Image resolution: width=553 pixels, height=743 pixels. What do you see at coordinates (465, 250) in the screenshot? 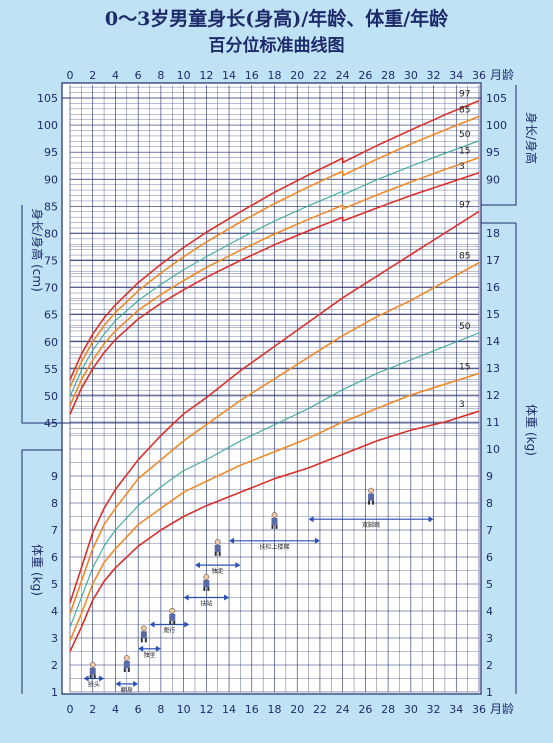
I see `percentile-labels: 97 85 50 15 3 97 85 50 15 3` at bounding box center [465, 250].